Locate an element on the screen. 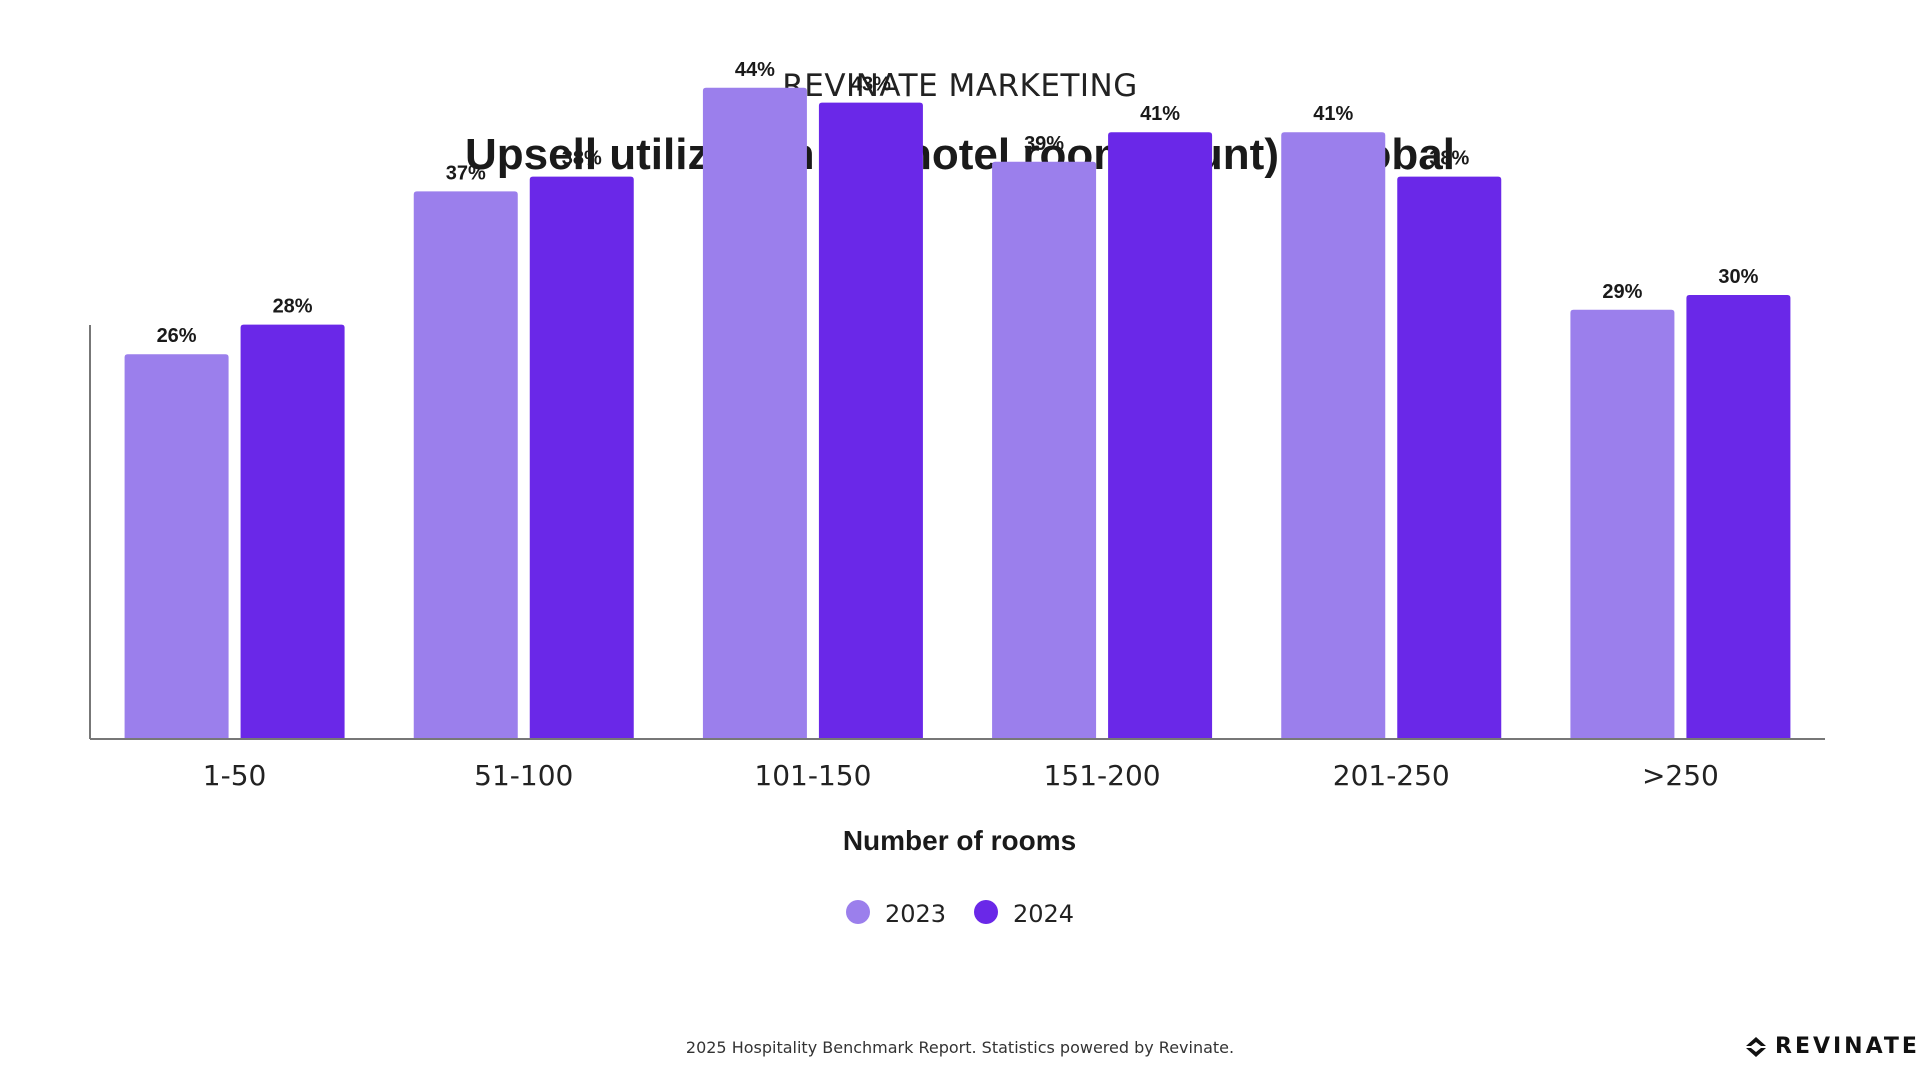 This screenshot has height=1080, width=1920. value-label-2024-101-150: 43% is located at coordinates (871, 85).